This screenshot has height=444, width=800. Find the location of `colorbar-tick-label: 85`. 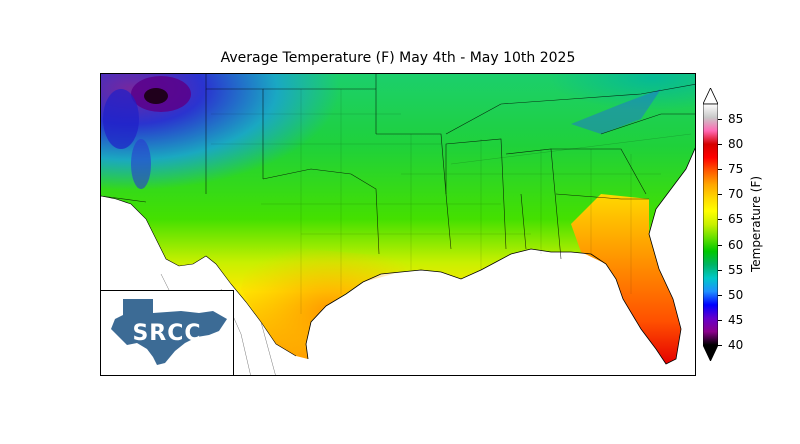

colorbar-tick-label: 85 is located at coordinates (736, 119).